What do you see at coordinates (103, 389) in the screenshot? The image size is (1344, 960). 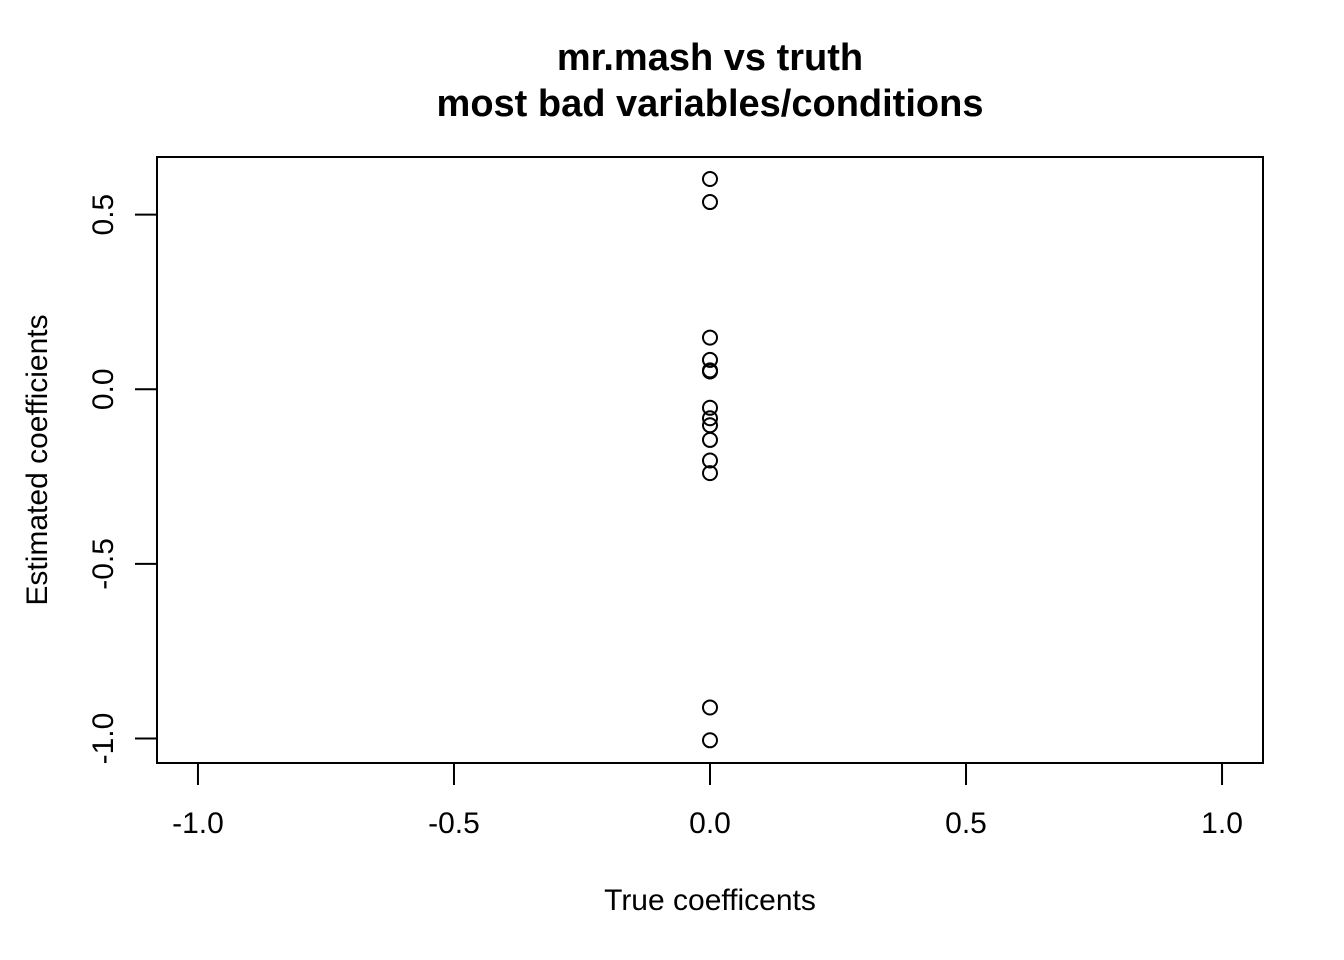 I see `y-tick-label: 0.0` at bounding box center [103, 389].